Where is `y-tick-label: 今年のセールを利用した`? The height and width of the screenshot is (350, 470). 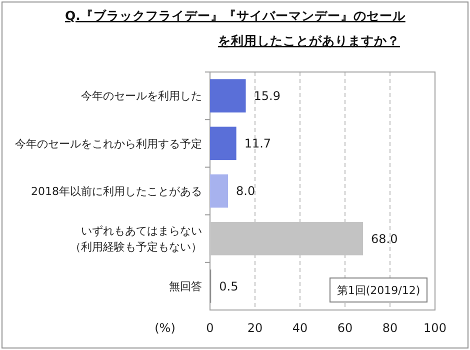 y-tick-label: 今年のセールを利用した is located at coordinates (141, 96).